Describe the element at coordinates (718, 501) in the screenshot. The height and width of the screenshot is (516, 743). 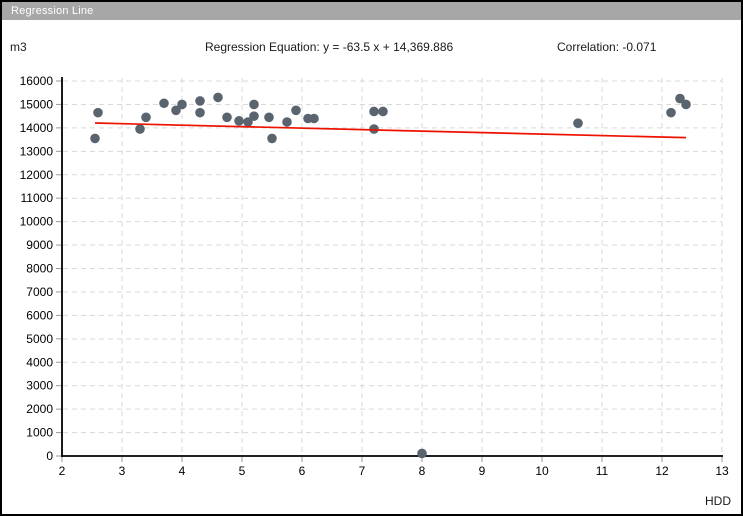
I see `x-axis-label: HDD` at that location.